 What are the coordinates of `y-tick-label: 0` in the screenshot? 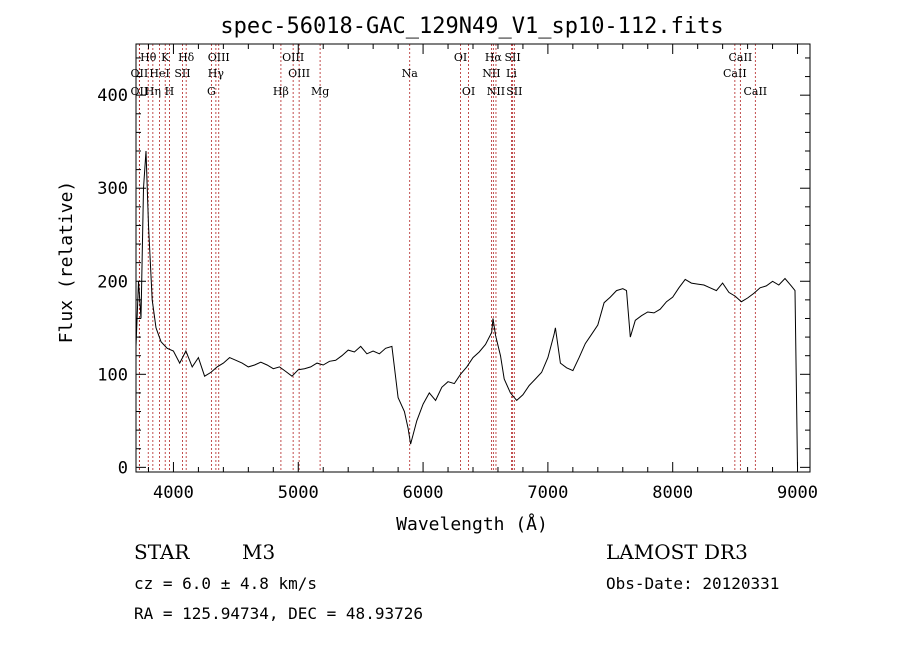 It's located at (123, 468).